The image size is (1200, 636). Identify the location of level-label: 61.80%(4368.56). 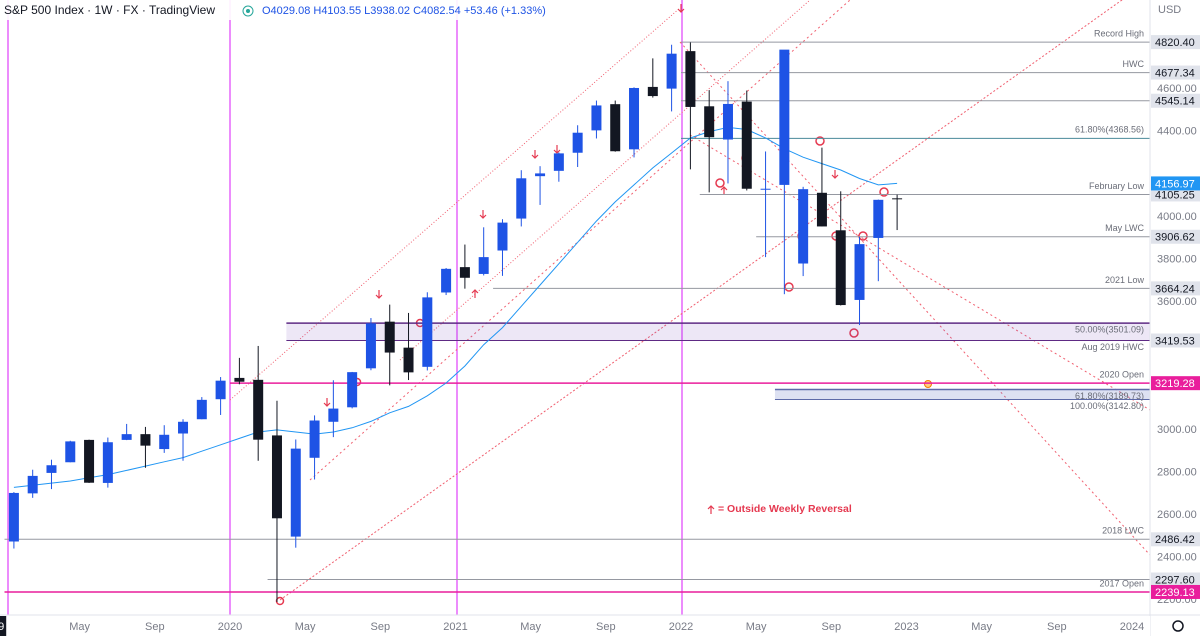
(1109, 130).